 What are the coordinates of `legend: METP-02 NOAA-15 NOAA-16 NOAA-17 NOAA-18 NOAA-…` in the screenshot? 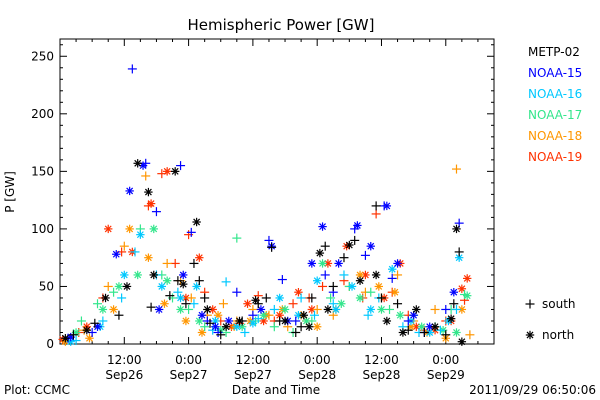 It's located at (555, 104).